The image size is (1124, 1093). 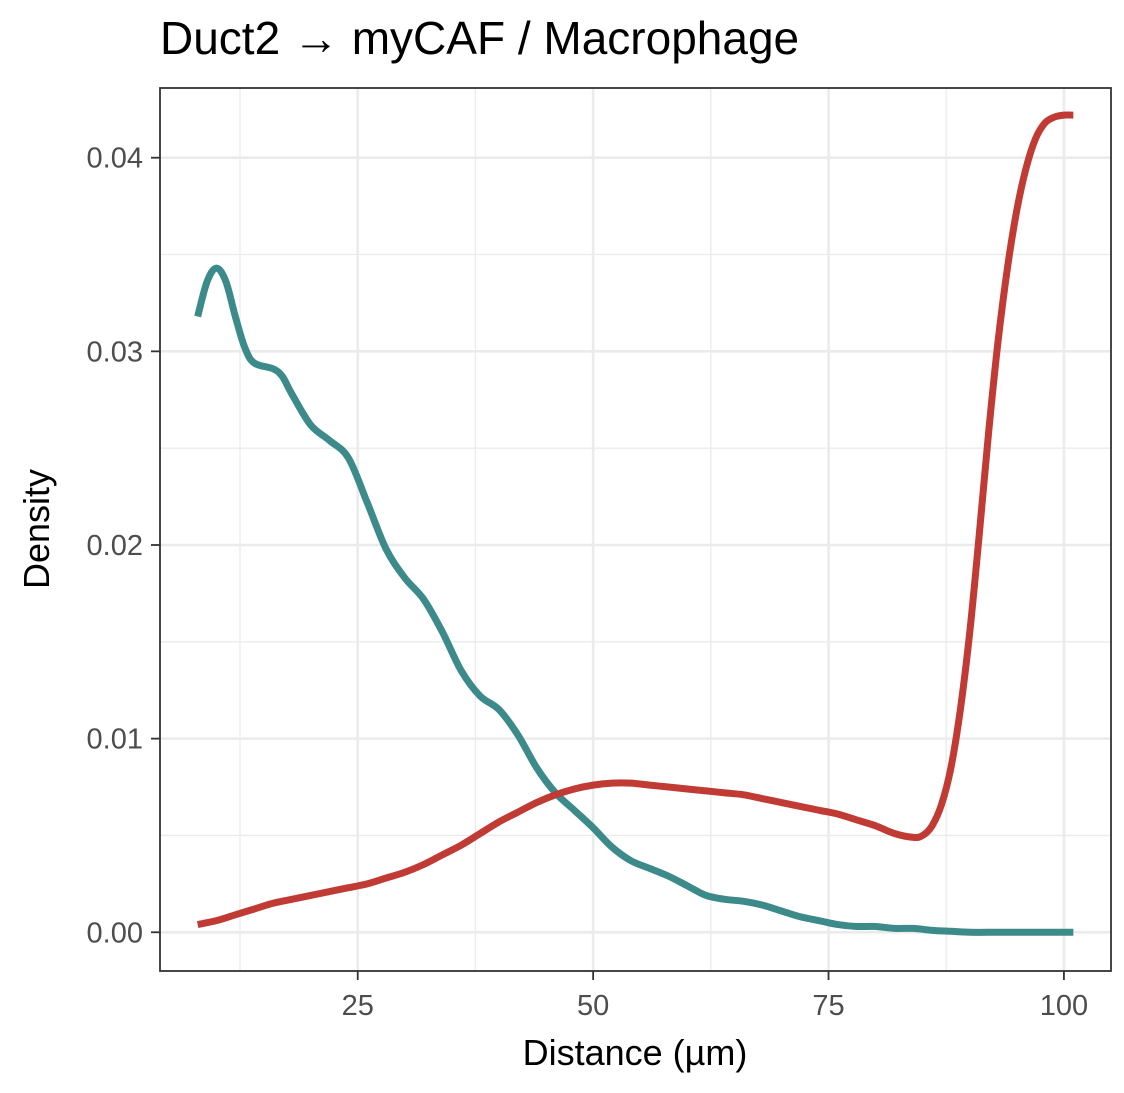 I want to click on y-axis-title: Density, so click(x=36, y=529).